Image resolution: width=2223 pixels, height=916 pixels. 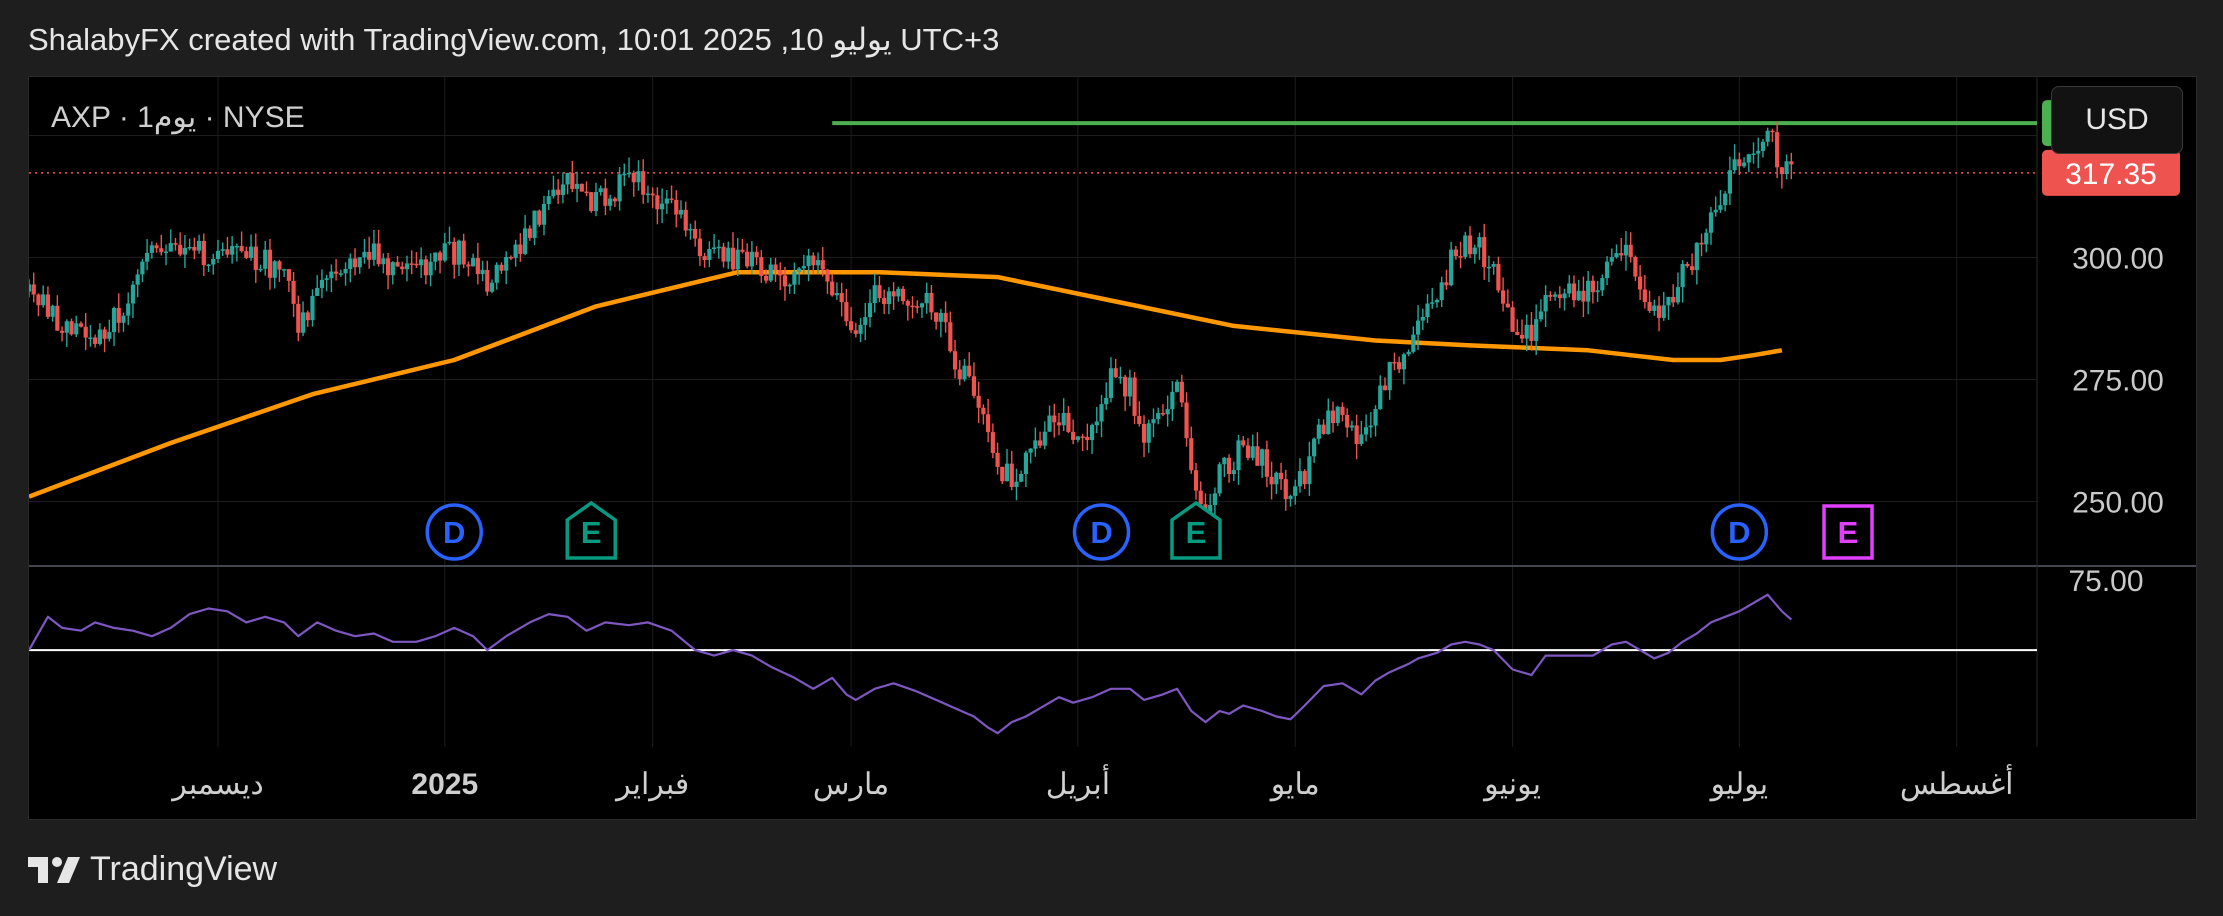 I want to click on time-tick-label: أبريل, so click(x=1078, y=783).